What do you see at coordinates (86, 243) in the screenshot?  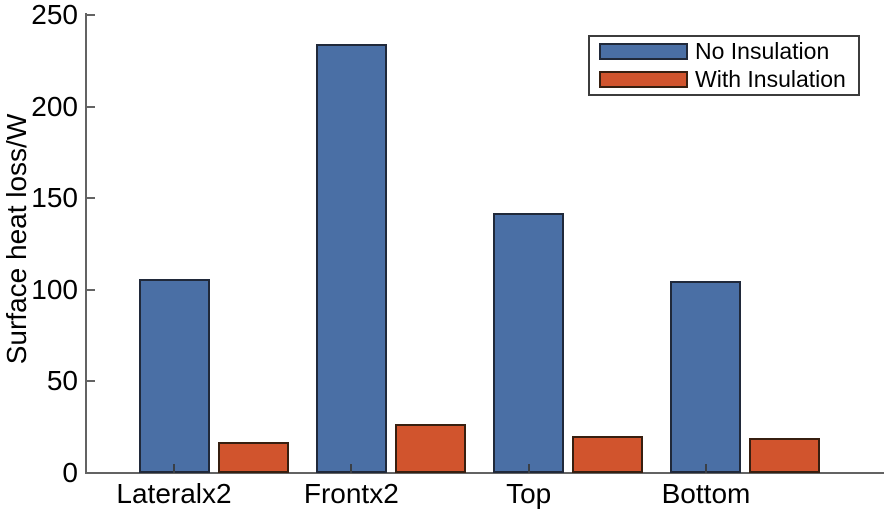 I see `y-axis-line` at bounding box center [86, 243].